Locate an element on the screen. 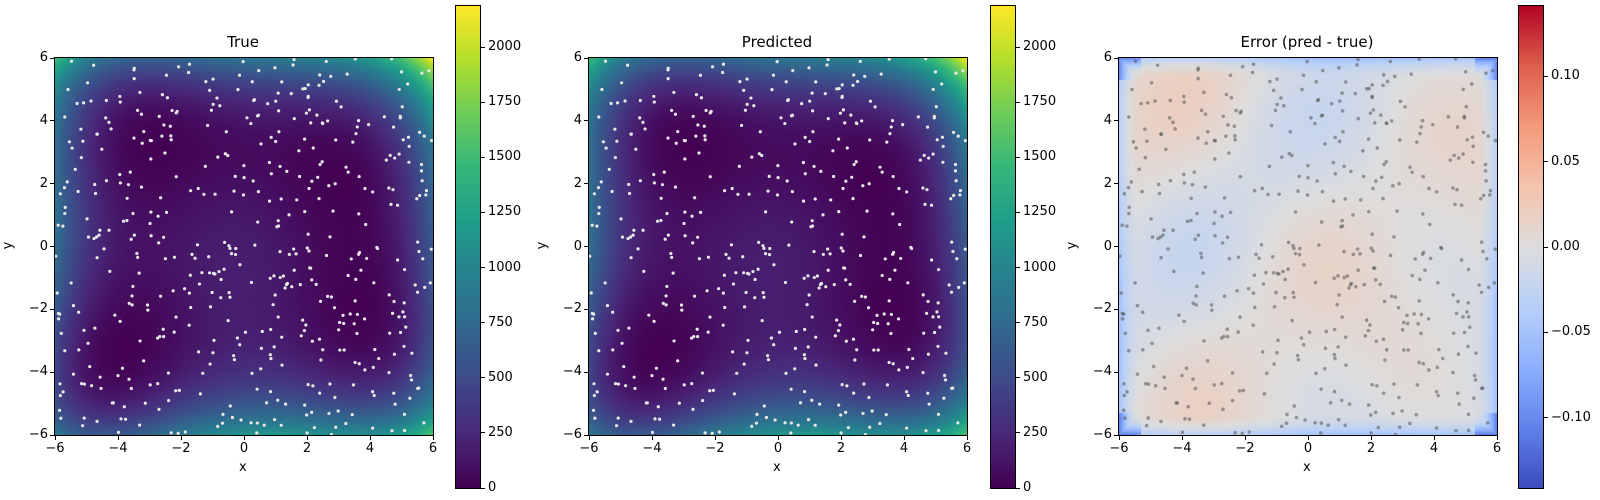 The width and height of the screenshot is (1600, 500). colorbar-tick-label: 1750 is located at coordinates (505, 102).